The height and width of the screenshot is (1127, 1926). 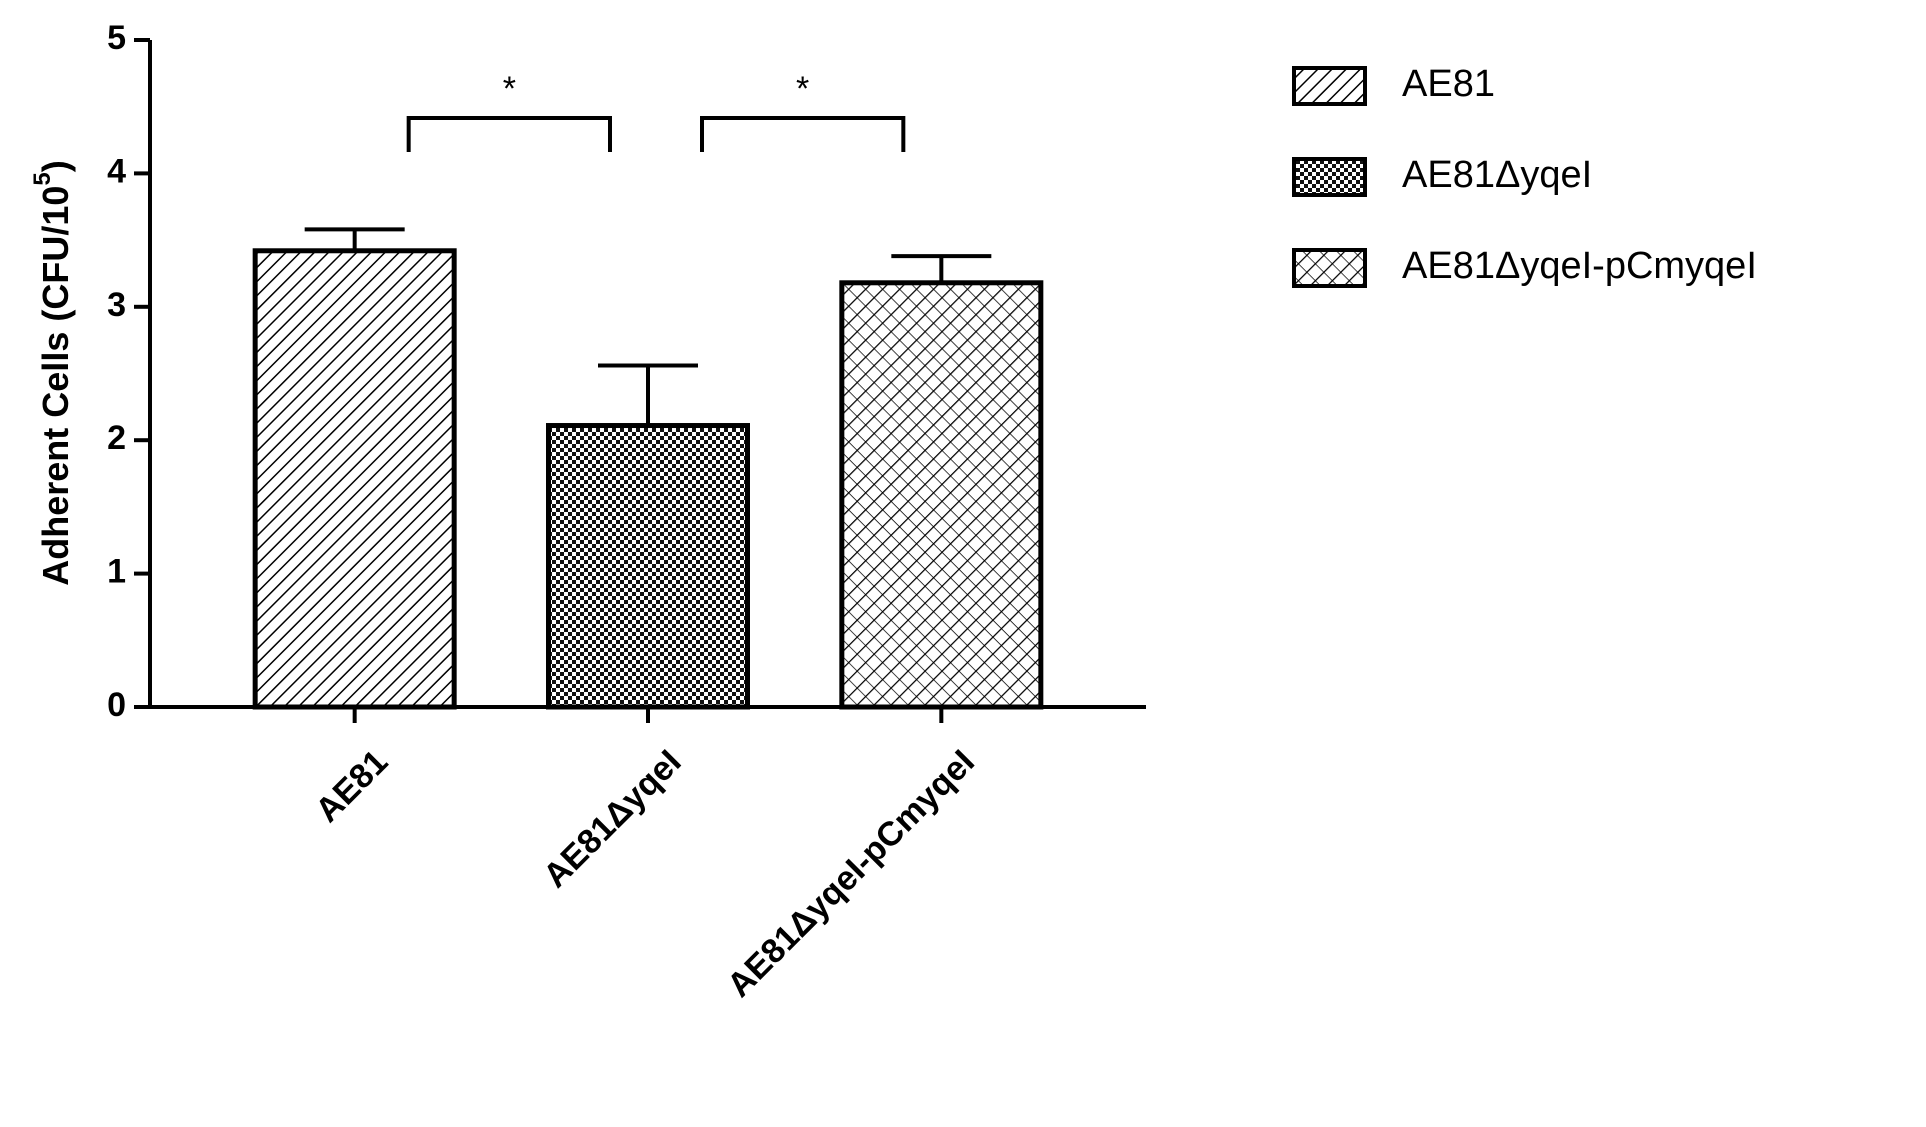 I want to click on y-tick-label: 2, so click(x=116, y=438).